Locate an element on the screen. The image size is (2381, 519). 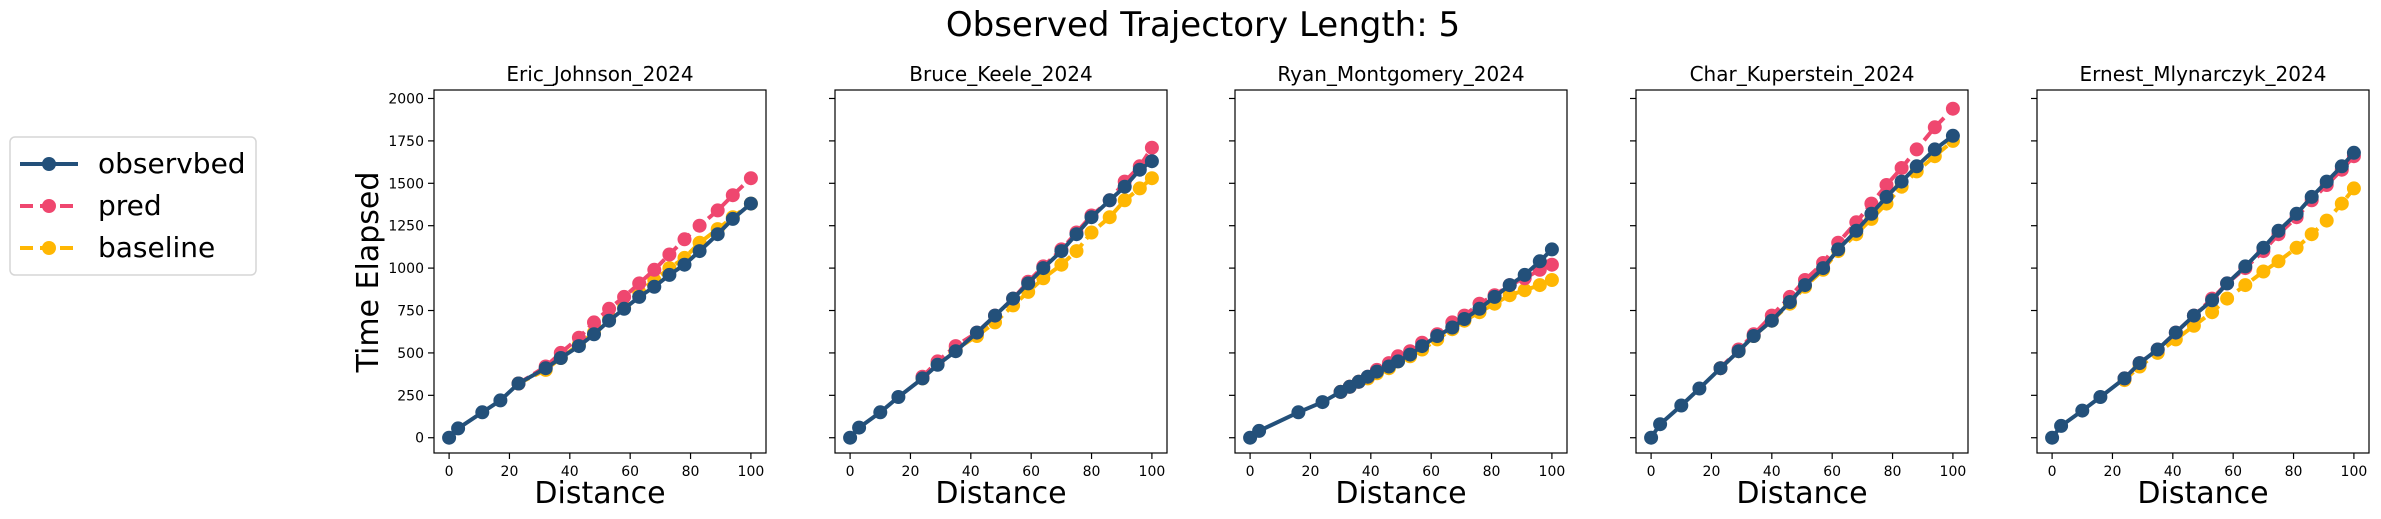
x-tick-label: 80 is located at coordinates (691, 472).